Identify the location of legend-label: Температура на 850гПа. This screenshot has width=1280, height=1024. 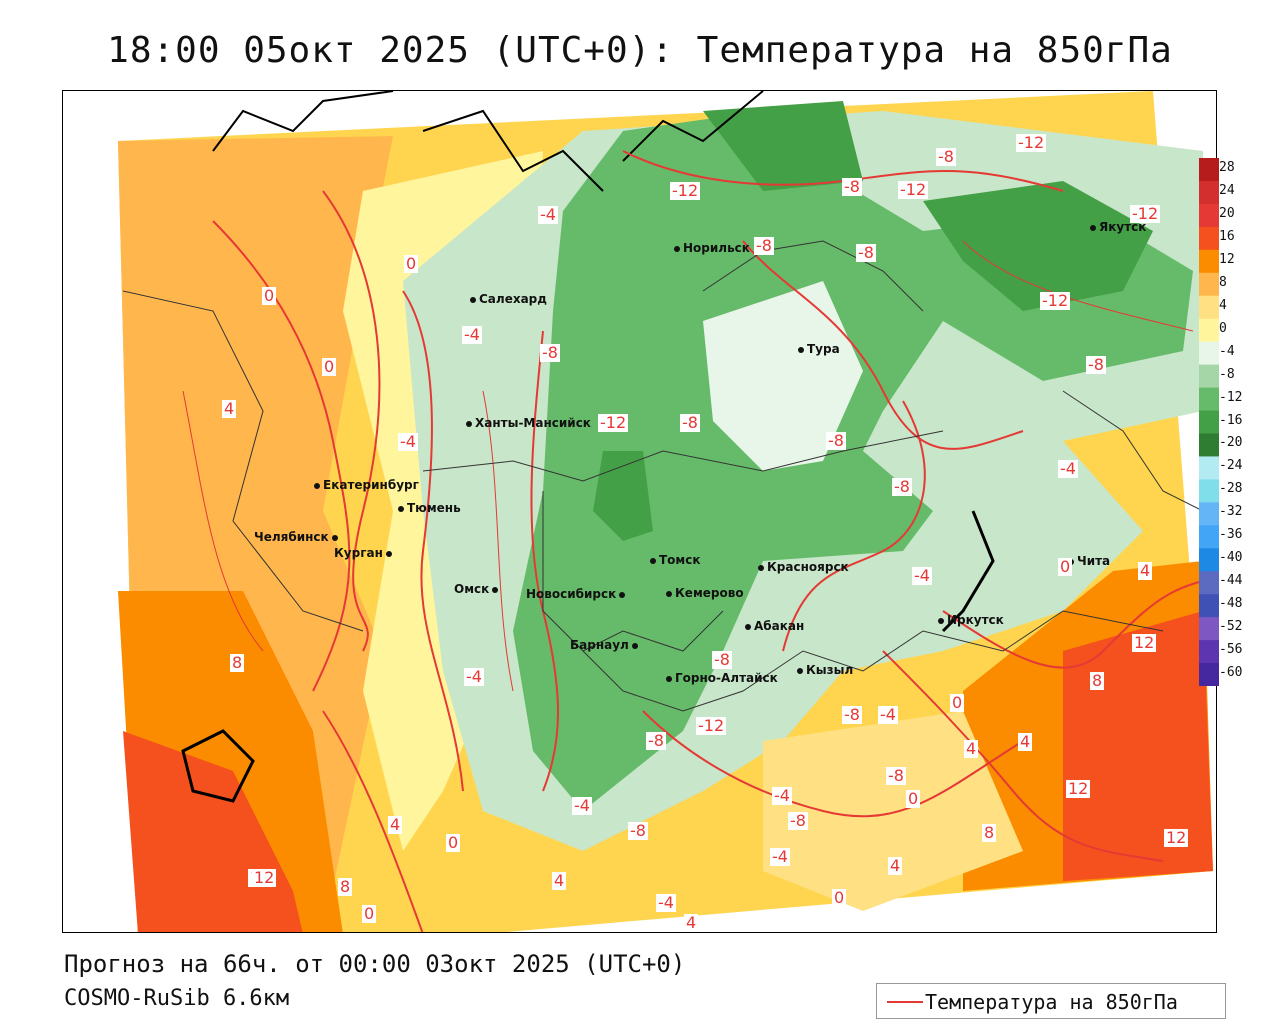
(1051, 1002).